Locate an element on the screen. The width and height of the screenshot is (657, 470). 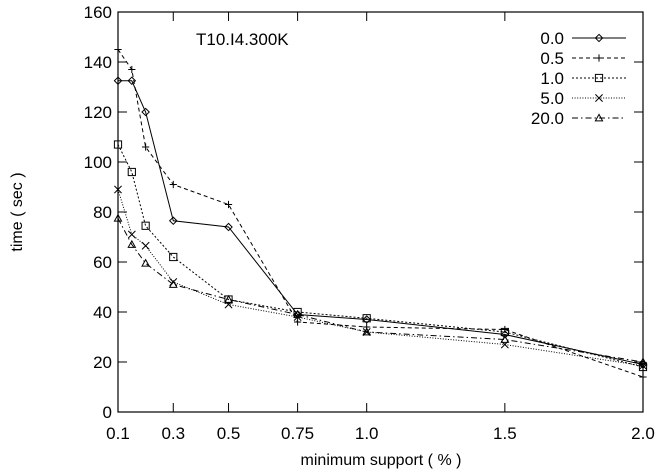
legend-label: 5.0 is located at coordinates (552, 98).